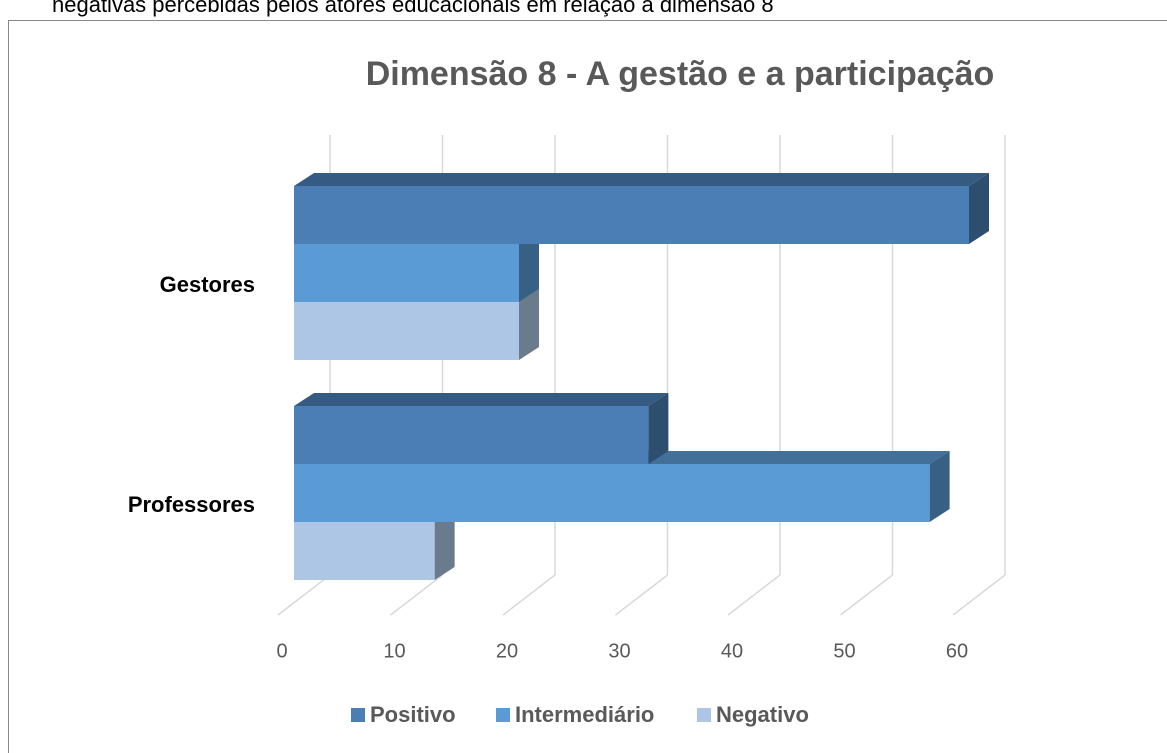 The width and height of the screenshot is (1167, 753). What do you see at coordinates (394, 651) in the screenshot?
I see `x-tick-label: 10` at bounding box center [394, 651].